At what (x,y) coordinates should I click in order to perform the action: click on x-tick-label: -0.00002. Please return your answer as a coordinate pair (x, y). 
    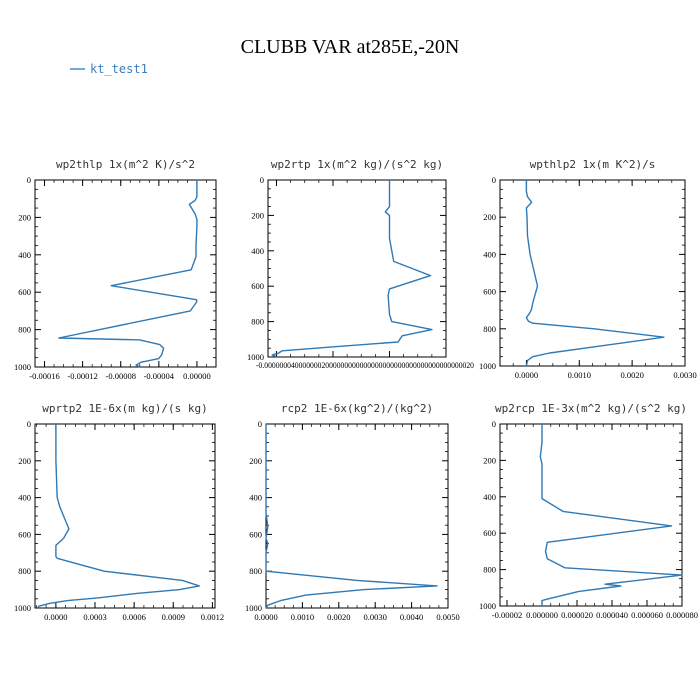
    Looking at the image, I should click on (507, 615).